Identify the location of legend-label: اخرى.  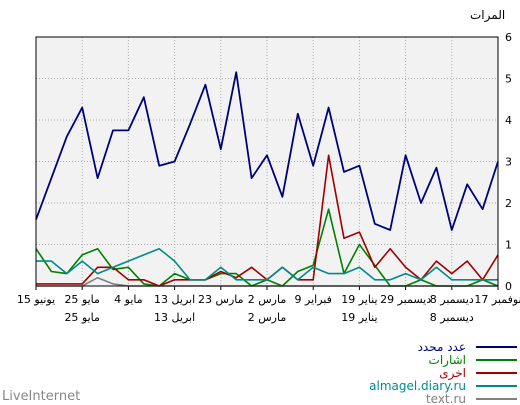
(452, 373).